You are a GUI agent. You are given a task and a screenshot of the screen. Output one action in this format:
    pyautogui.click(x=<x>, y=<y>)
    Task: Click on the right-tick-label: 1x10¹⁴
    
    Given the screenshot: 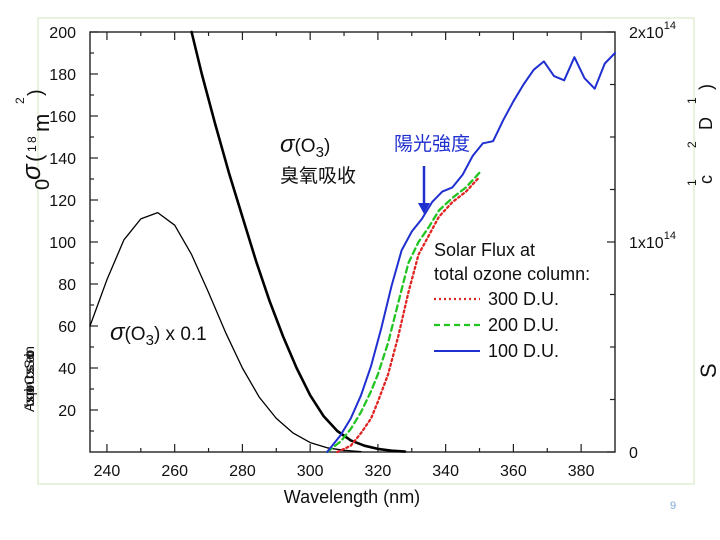 What is the action you would take?
    pyautogui.click(x=652, y=241)
    